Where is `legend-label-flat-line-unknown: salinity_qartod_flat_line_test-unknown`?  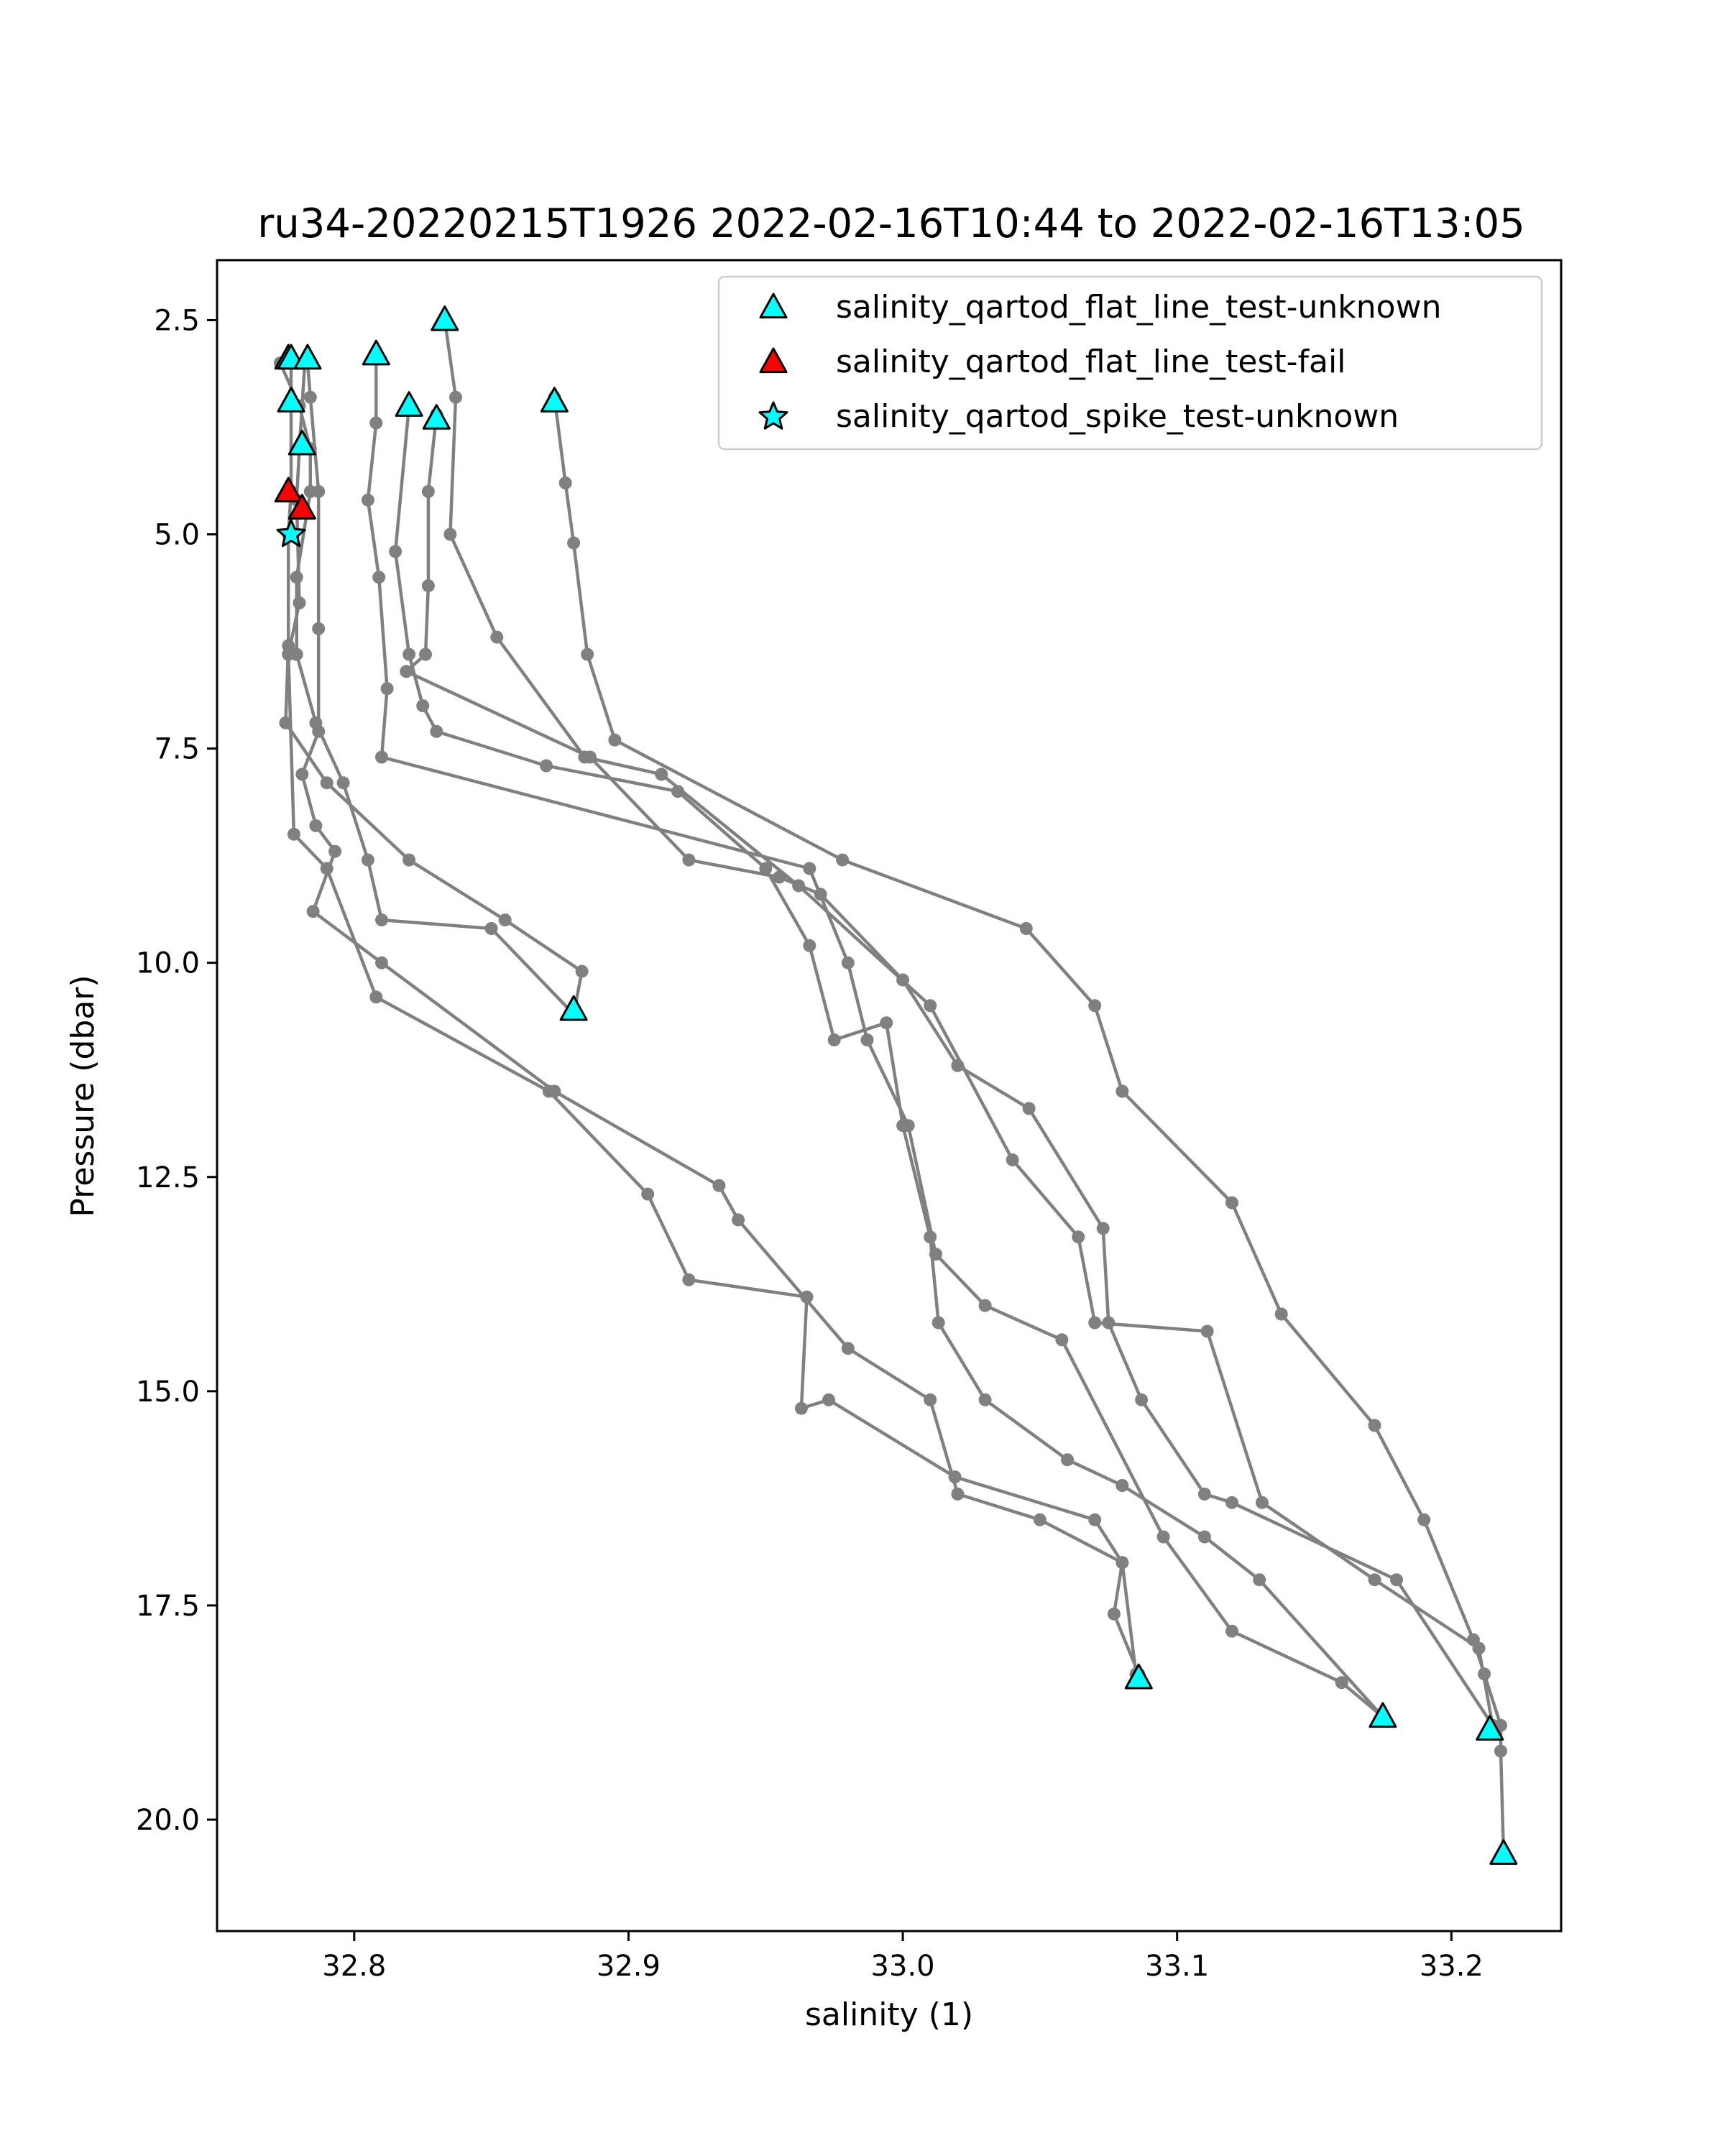
legend-label-flat-line-unknown: salinity_qartod_flat_line_test-unknown is located at coordinates (1138, 307).